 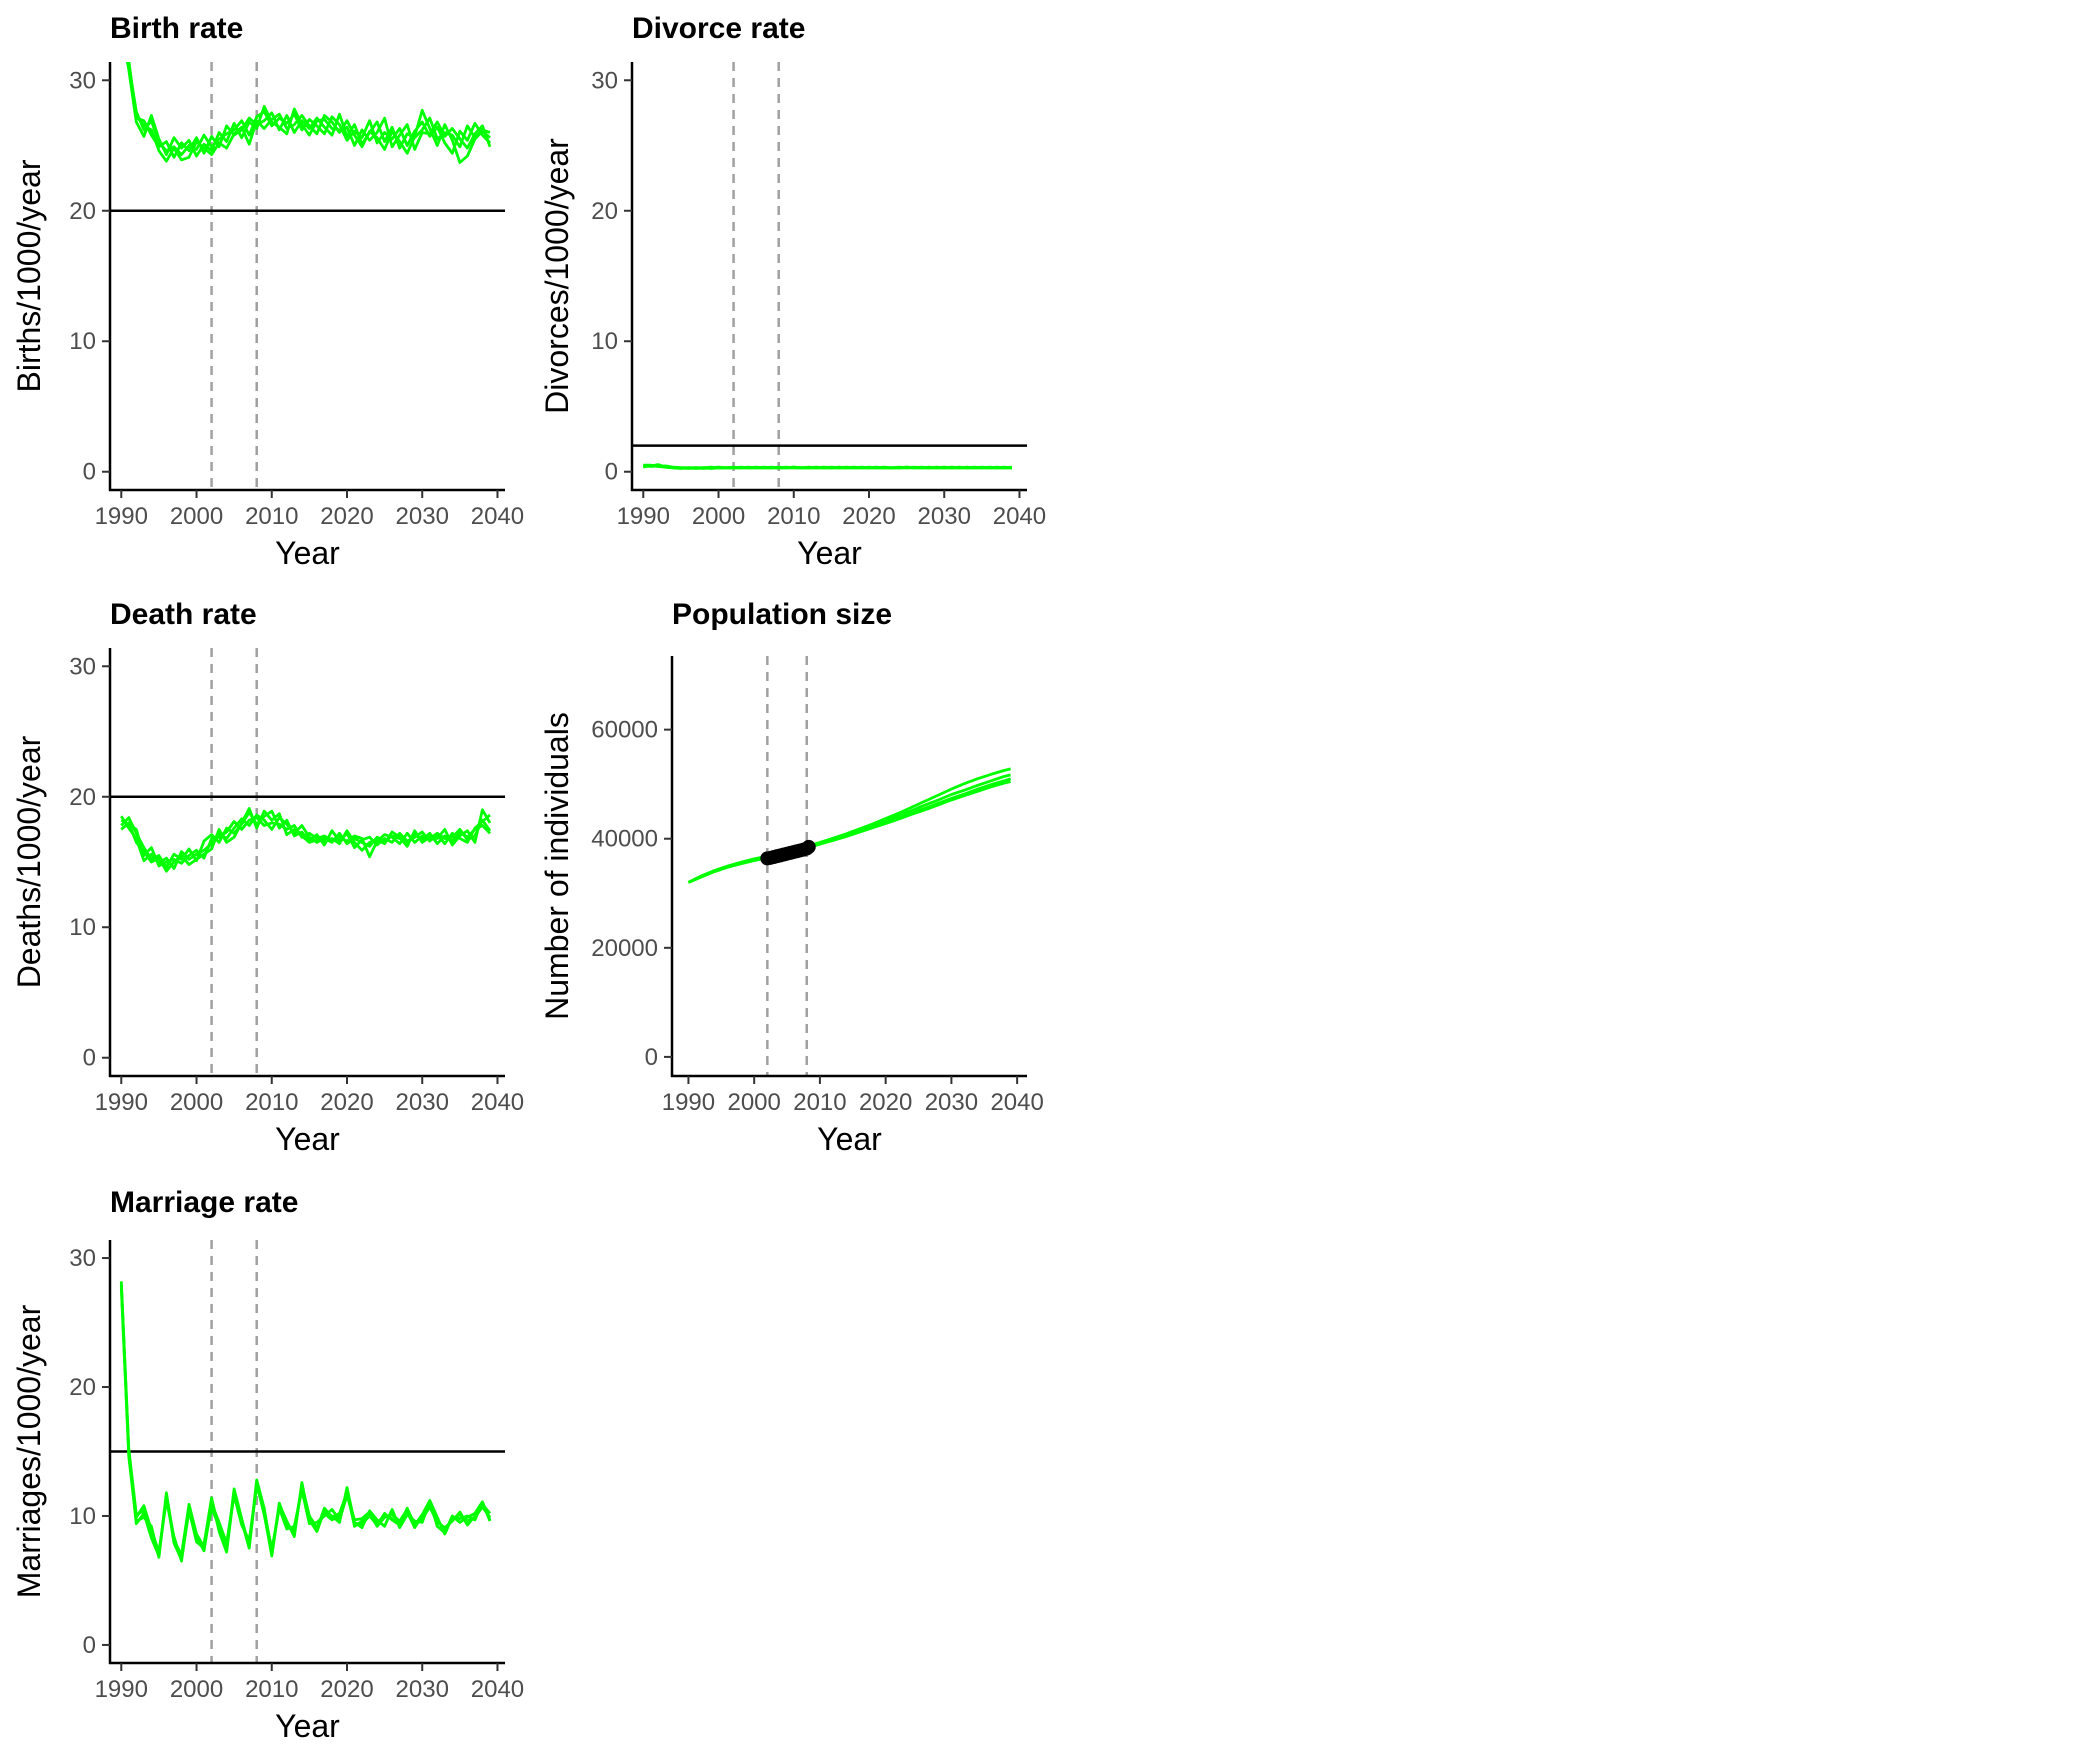 I want to click on panel-title: Population size, so click(x=782, y=614).